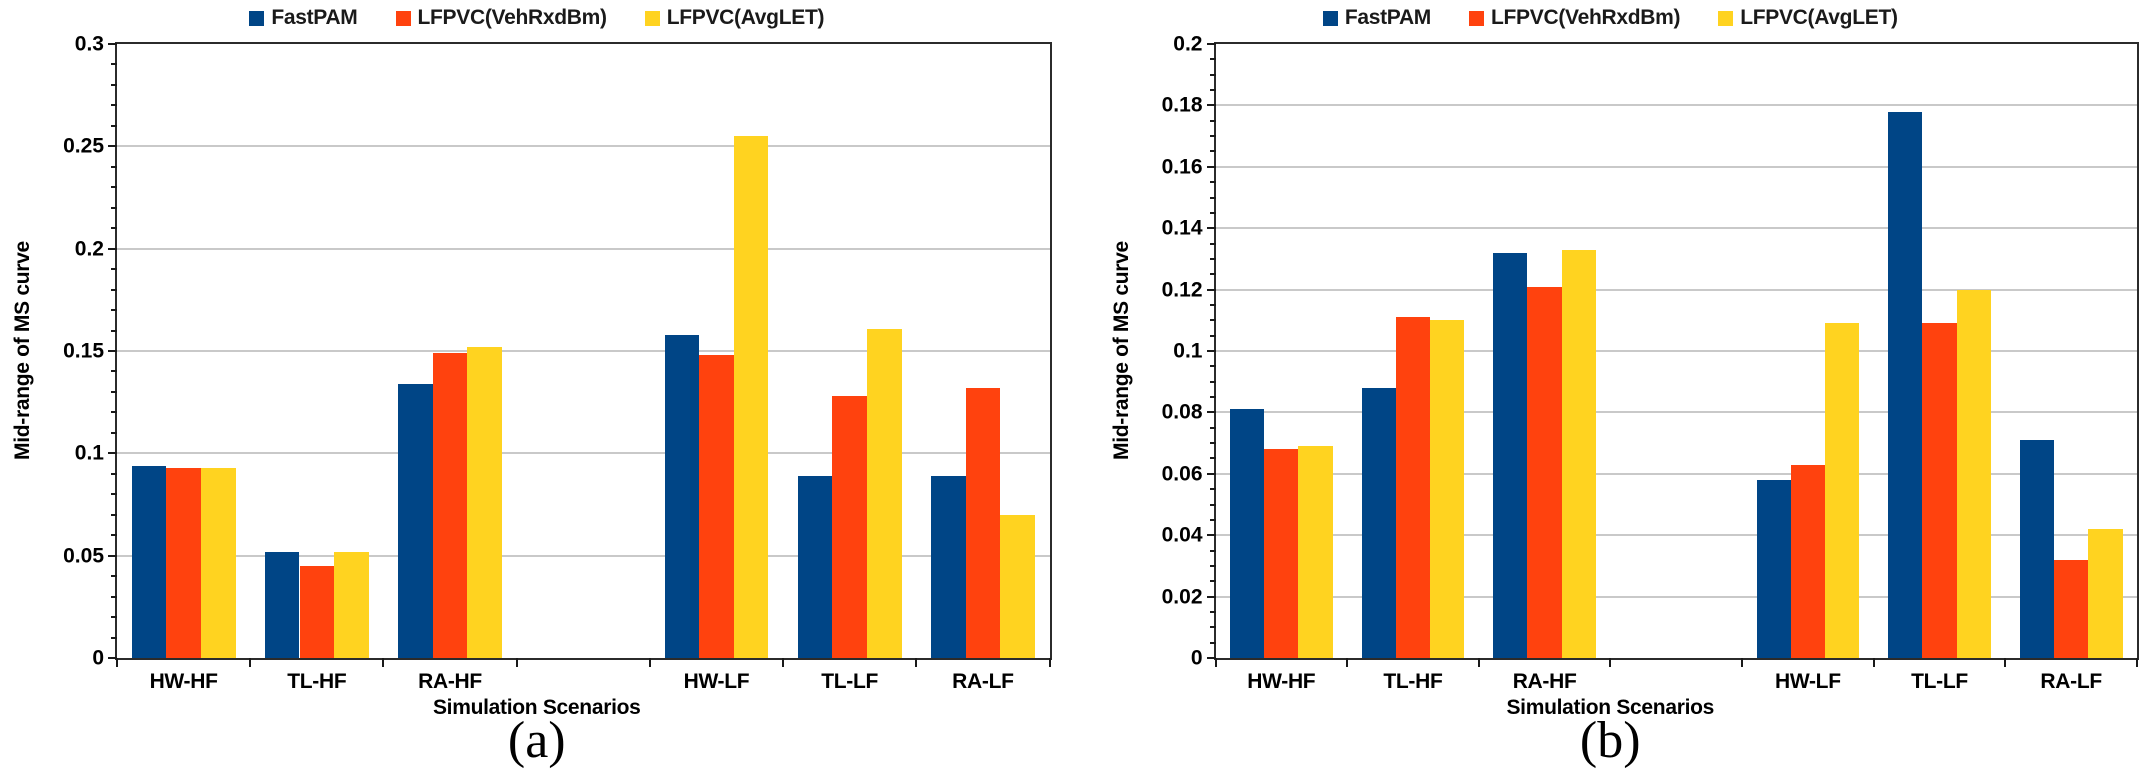  Describe the element at coordinates (1182, 228) in the screenshot. I see `y-axis-tick-label: 0.14` at that location.